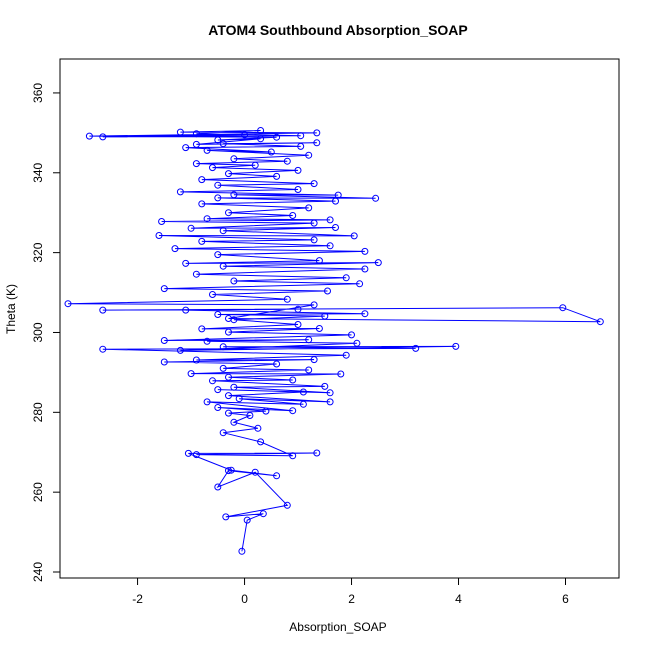  What do you see at coordinates (244, 599) in the screenshot?
I see `x-tick-label: 0` at bounding box center [244, 599].